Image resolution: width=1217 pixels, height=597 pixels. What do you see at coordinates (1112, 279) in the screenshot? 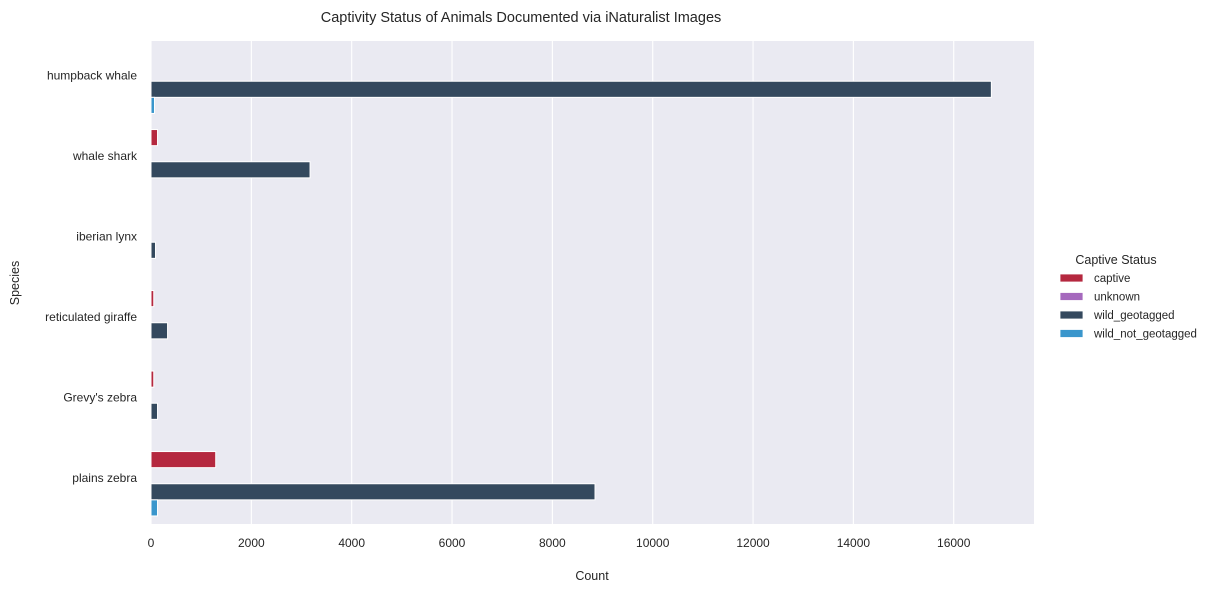
I see `legend-label: captive` at bounding box center [1112, 279].